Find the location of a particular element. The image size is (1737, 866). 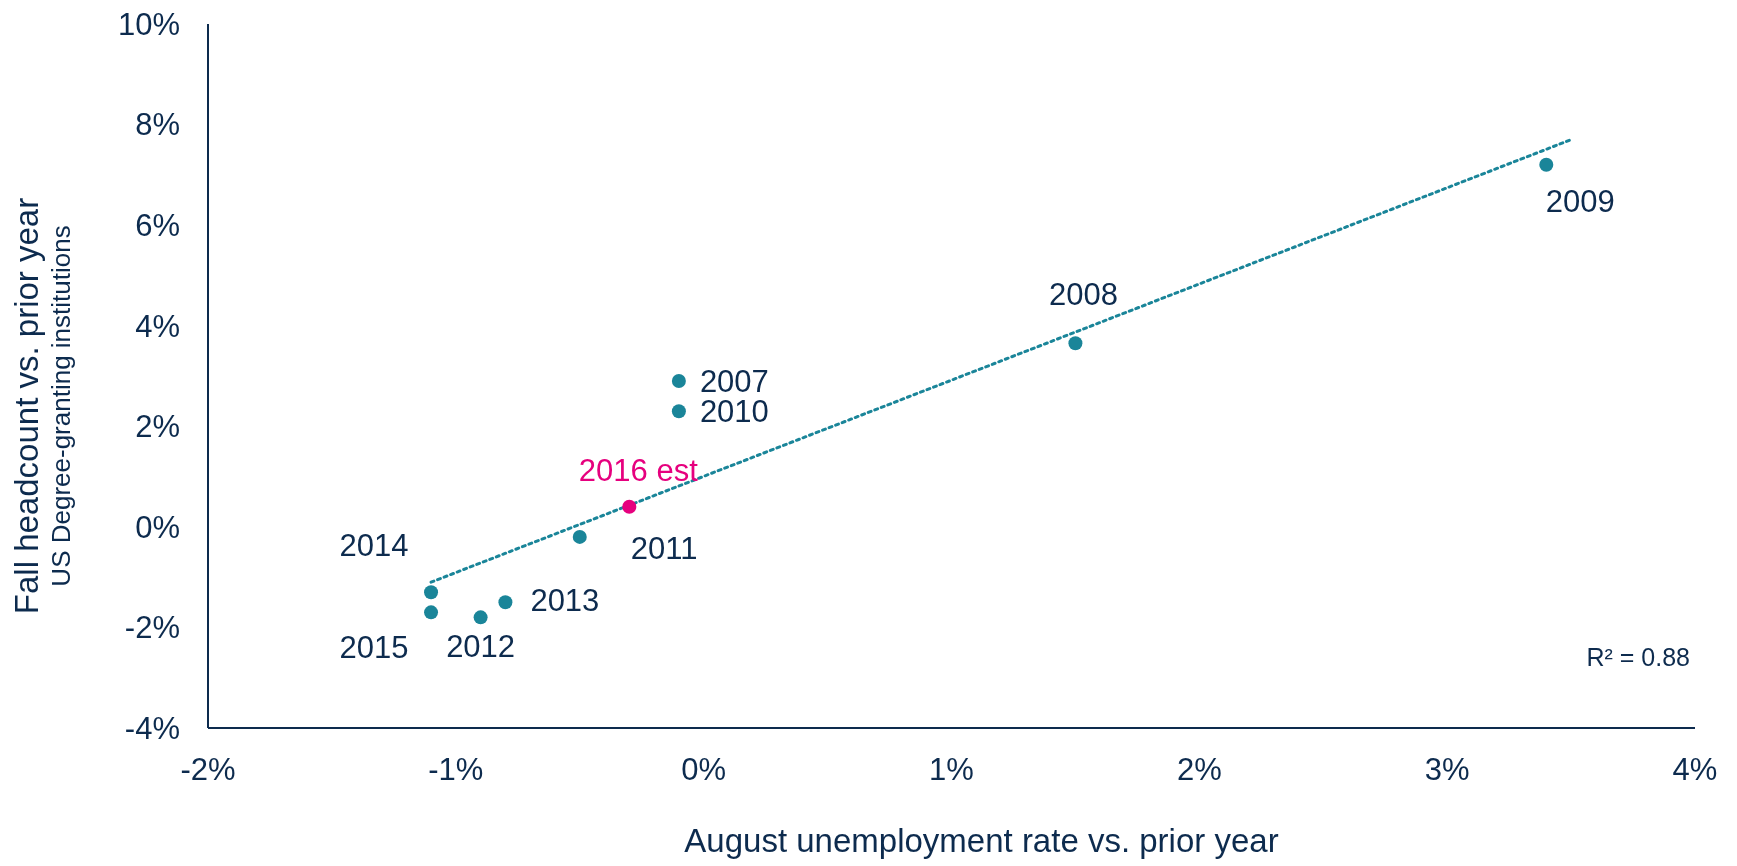

y-tick-label: 4% is located at coordinates (157, 326).